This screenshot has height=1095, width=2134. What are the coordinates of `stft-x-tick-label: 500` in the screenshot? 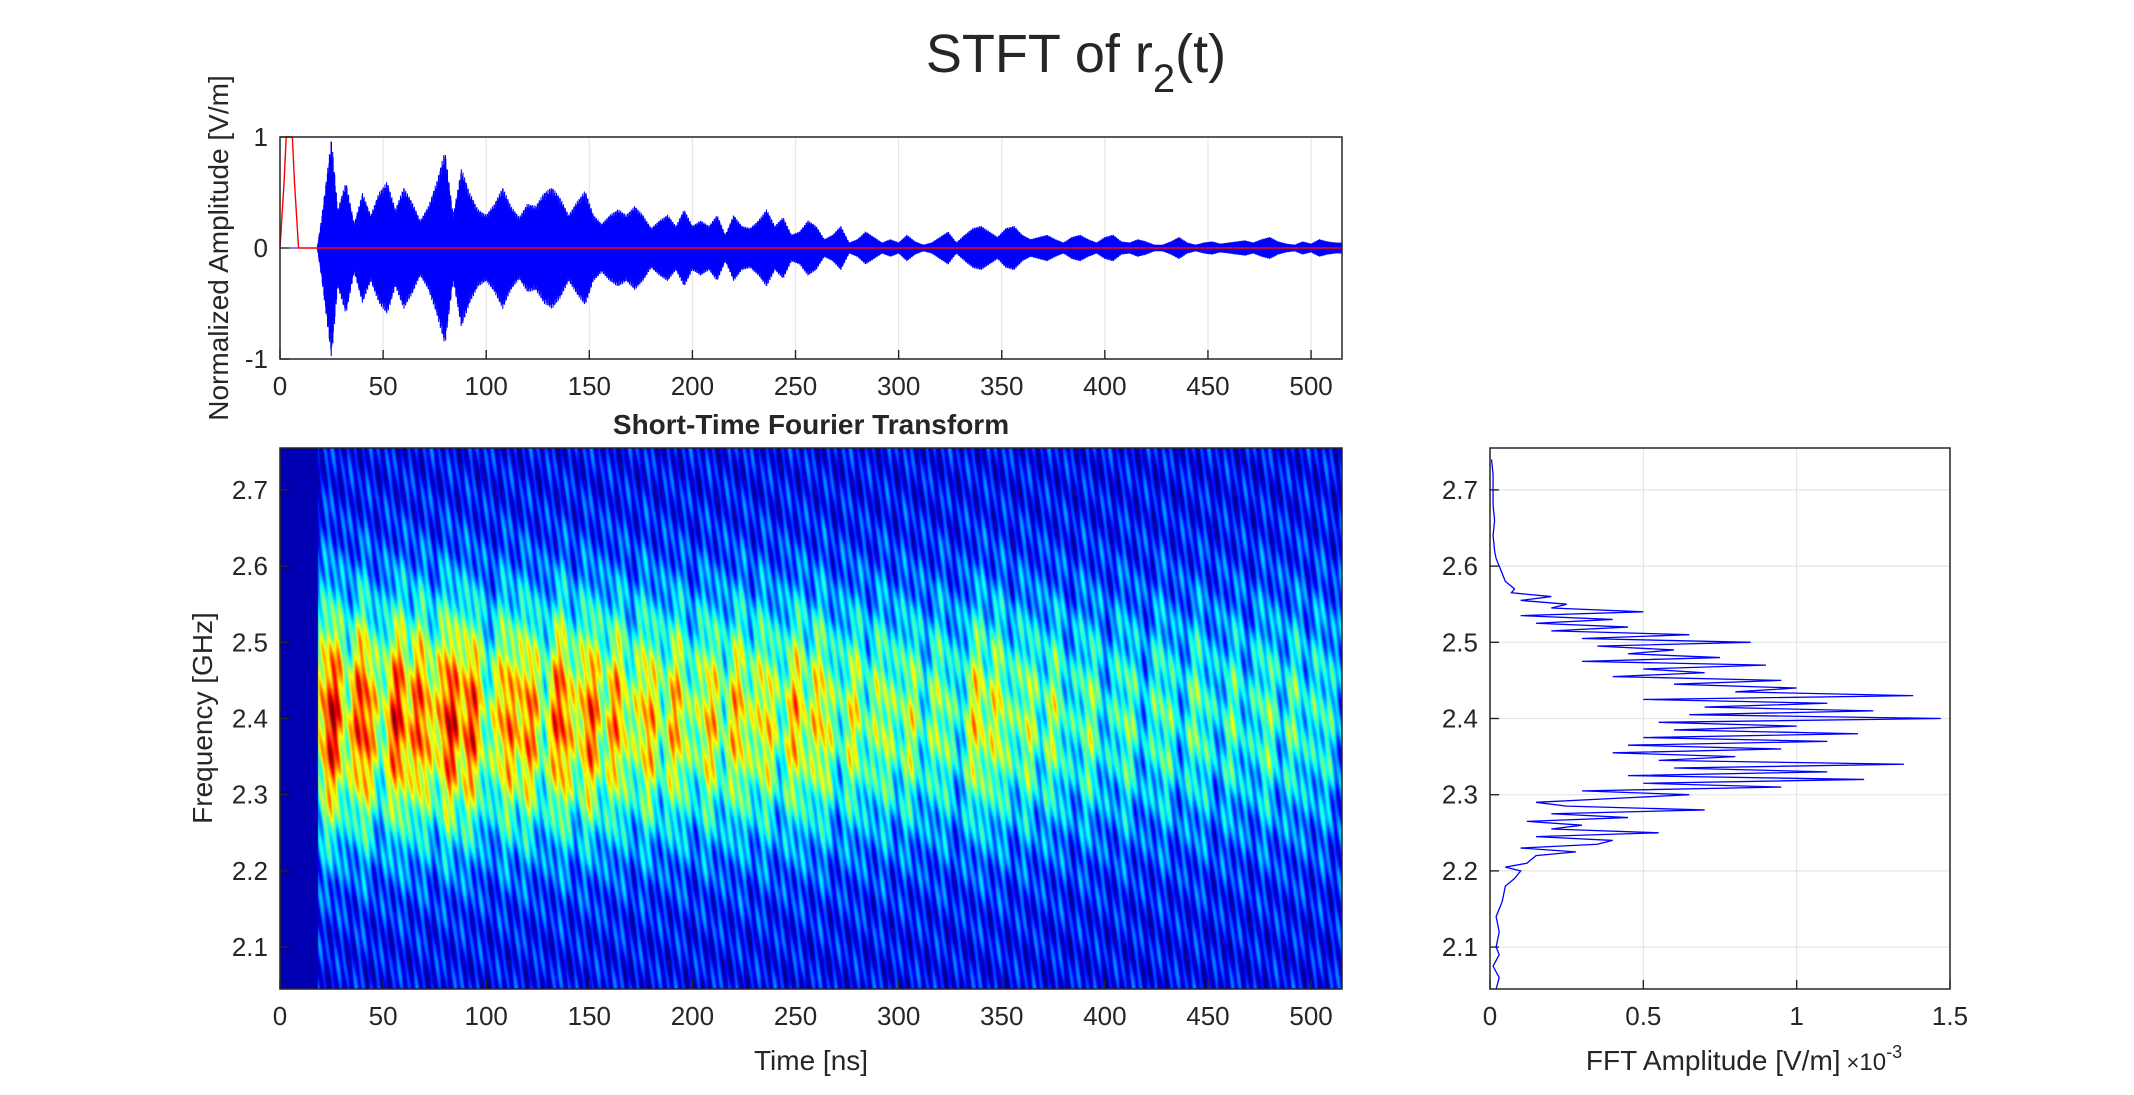 It's located at (1310, 1016).